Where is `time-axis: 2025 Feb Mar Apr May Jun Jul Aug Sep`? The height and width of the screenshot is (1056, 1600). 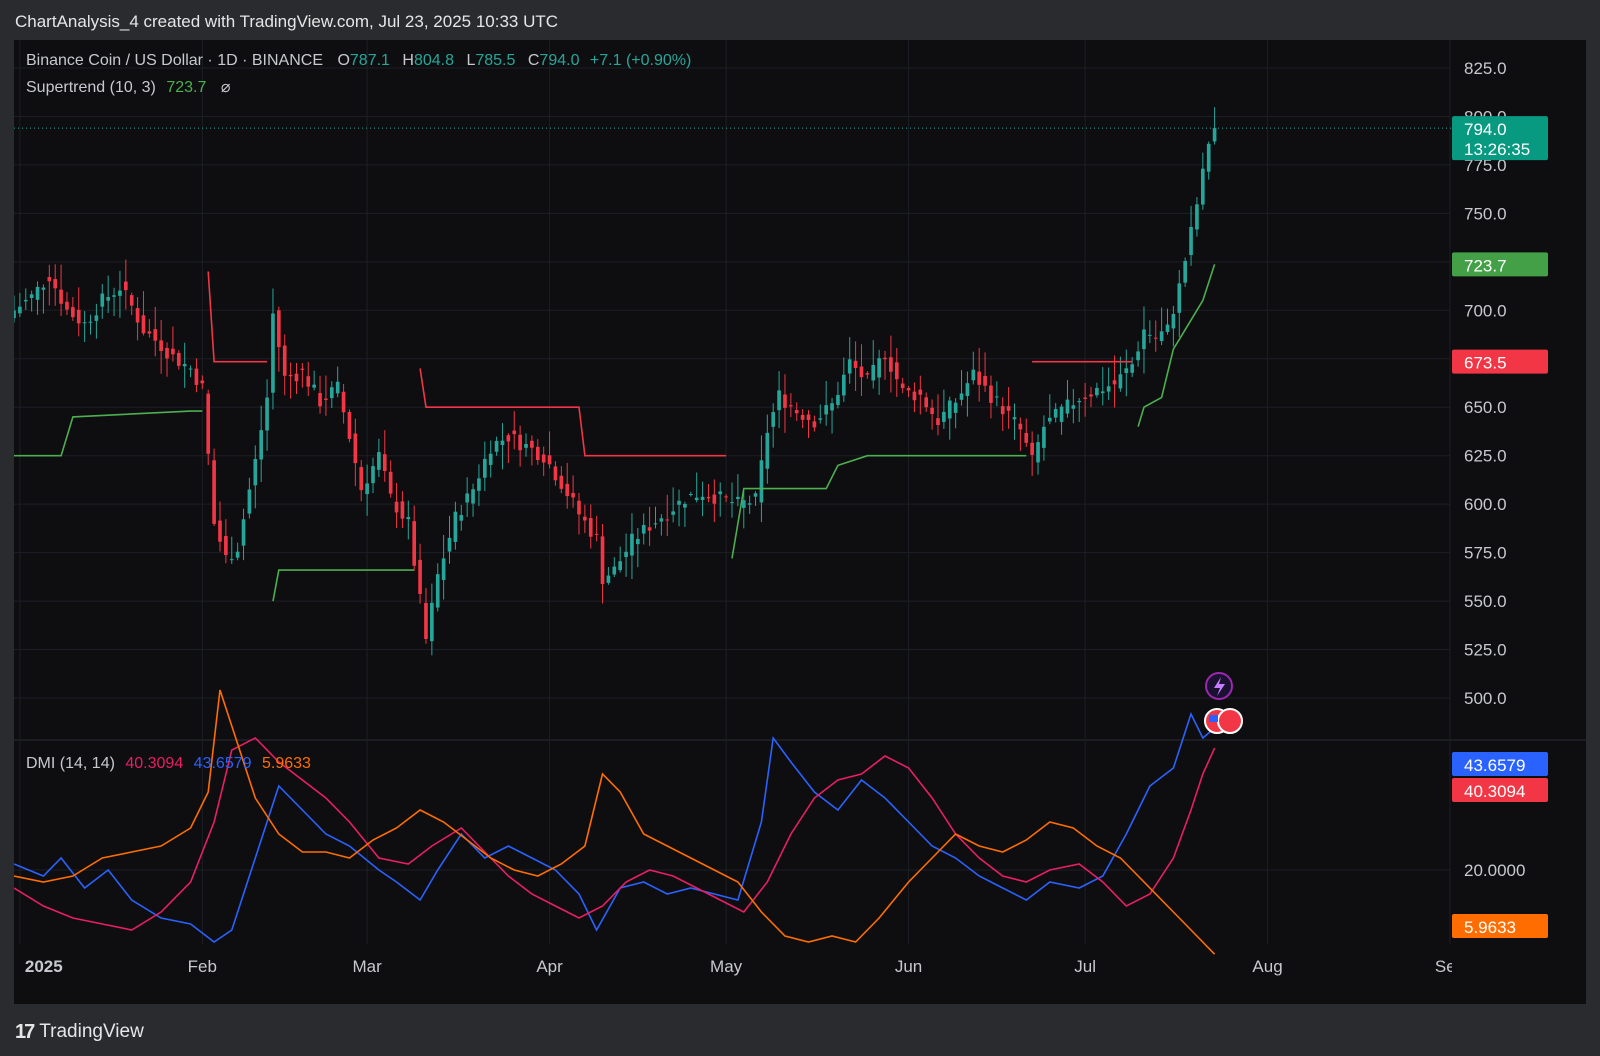
time-axis: 2025 Feb Mar Apr May Jun Jul Aug Sep is located at coordinates (745, 966).